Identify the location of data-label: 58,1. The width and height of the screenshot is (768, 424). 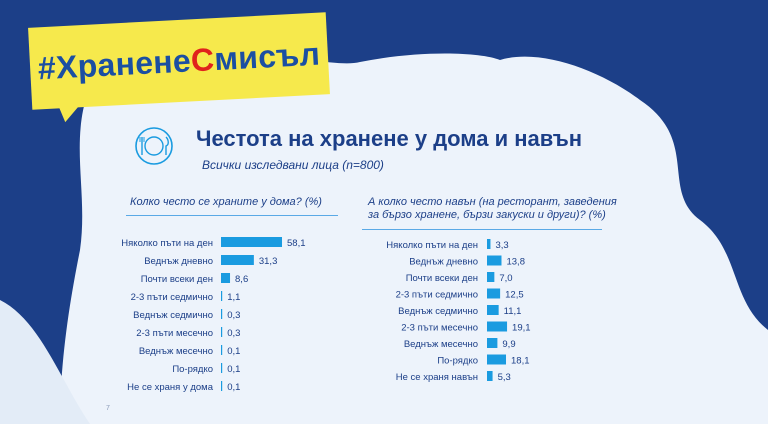
(296, 243).